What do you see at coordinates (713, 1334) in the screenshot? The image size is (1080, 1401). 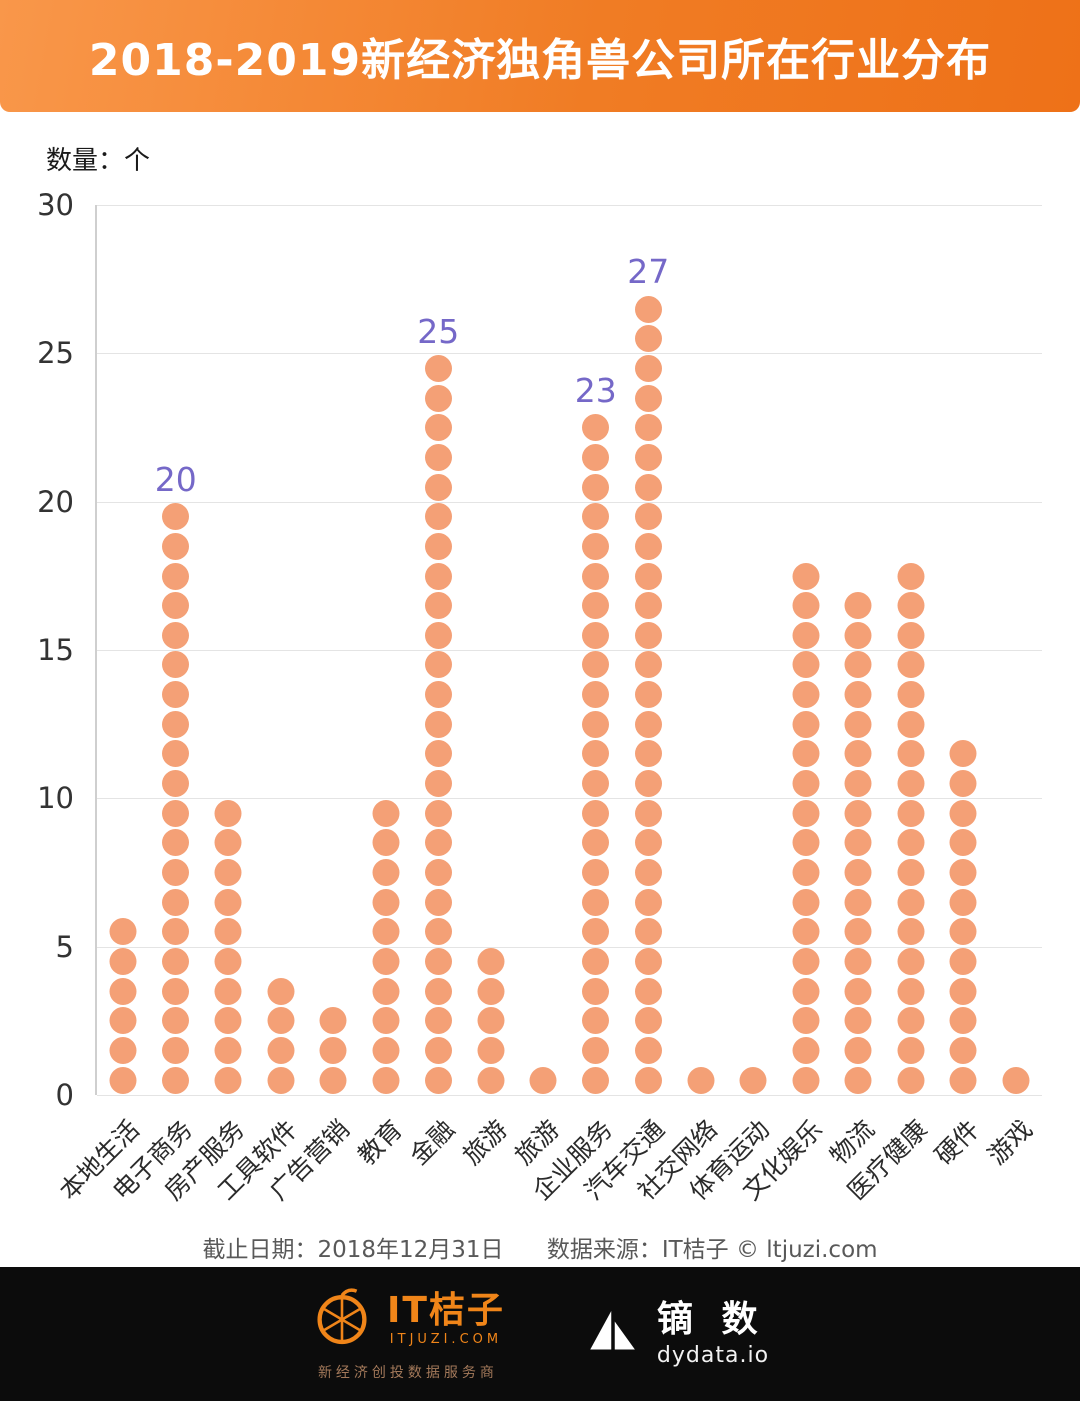 I see `dydata-text: 镝 数 dydata.io` at bounding box center [713, 1334].